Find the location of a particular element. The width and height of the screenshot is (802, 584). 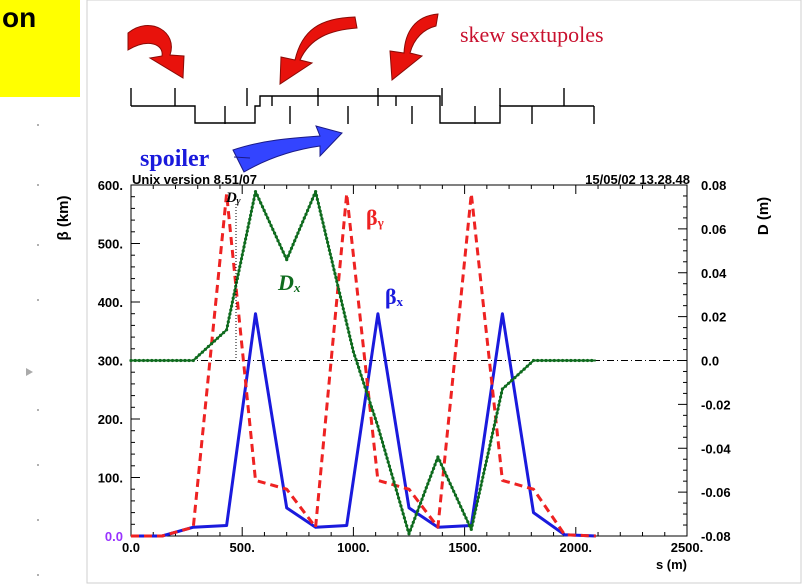

y-tick-label: 400. is located at coordinates (110, 302).